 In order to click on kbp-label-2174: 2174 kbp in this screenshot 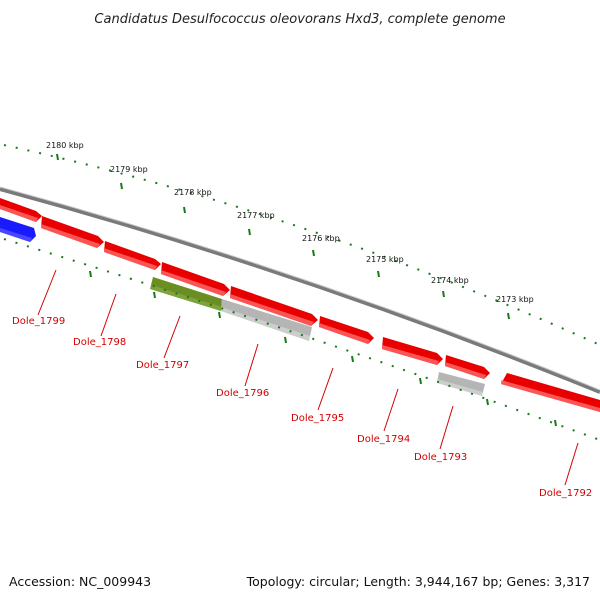, I will do `click(450, 280)`.